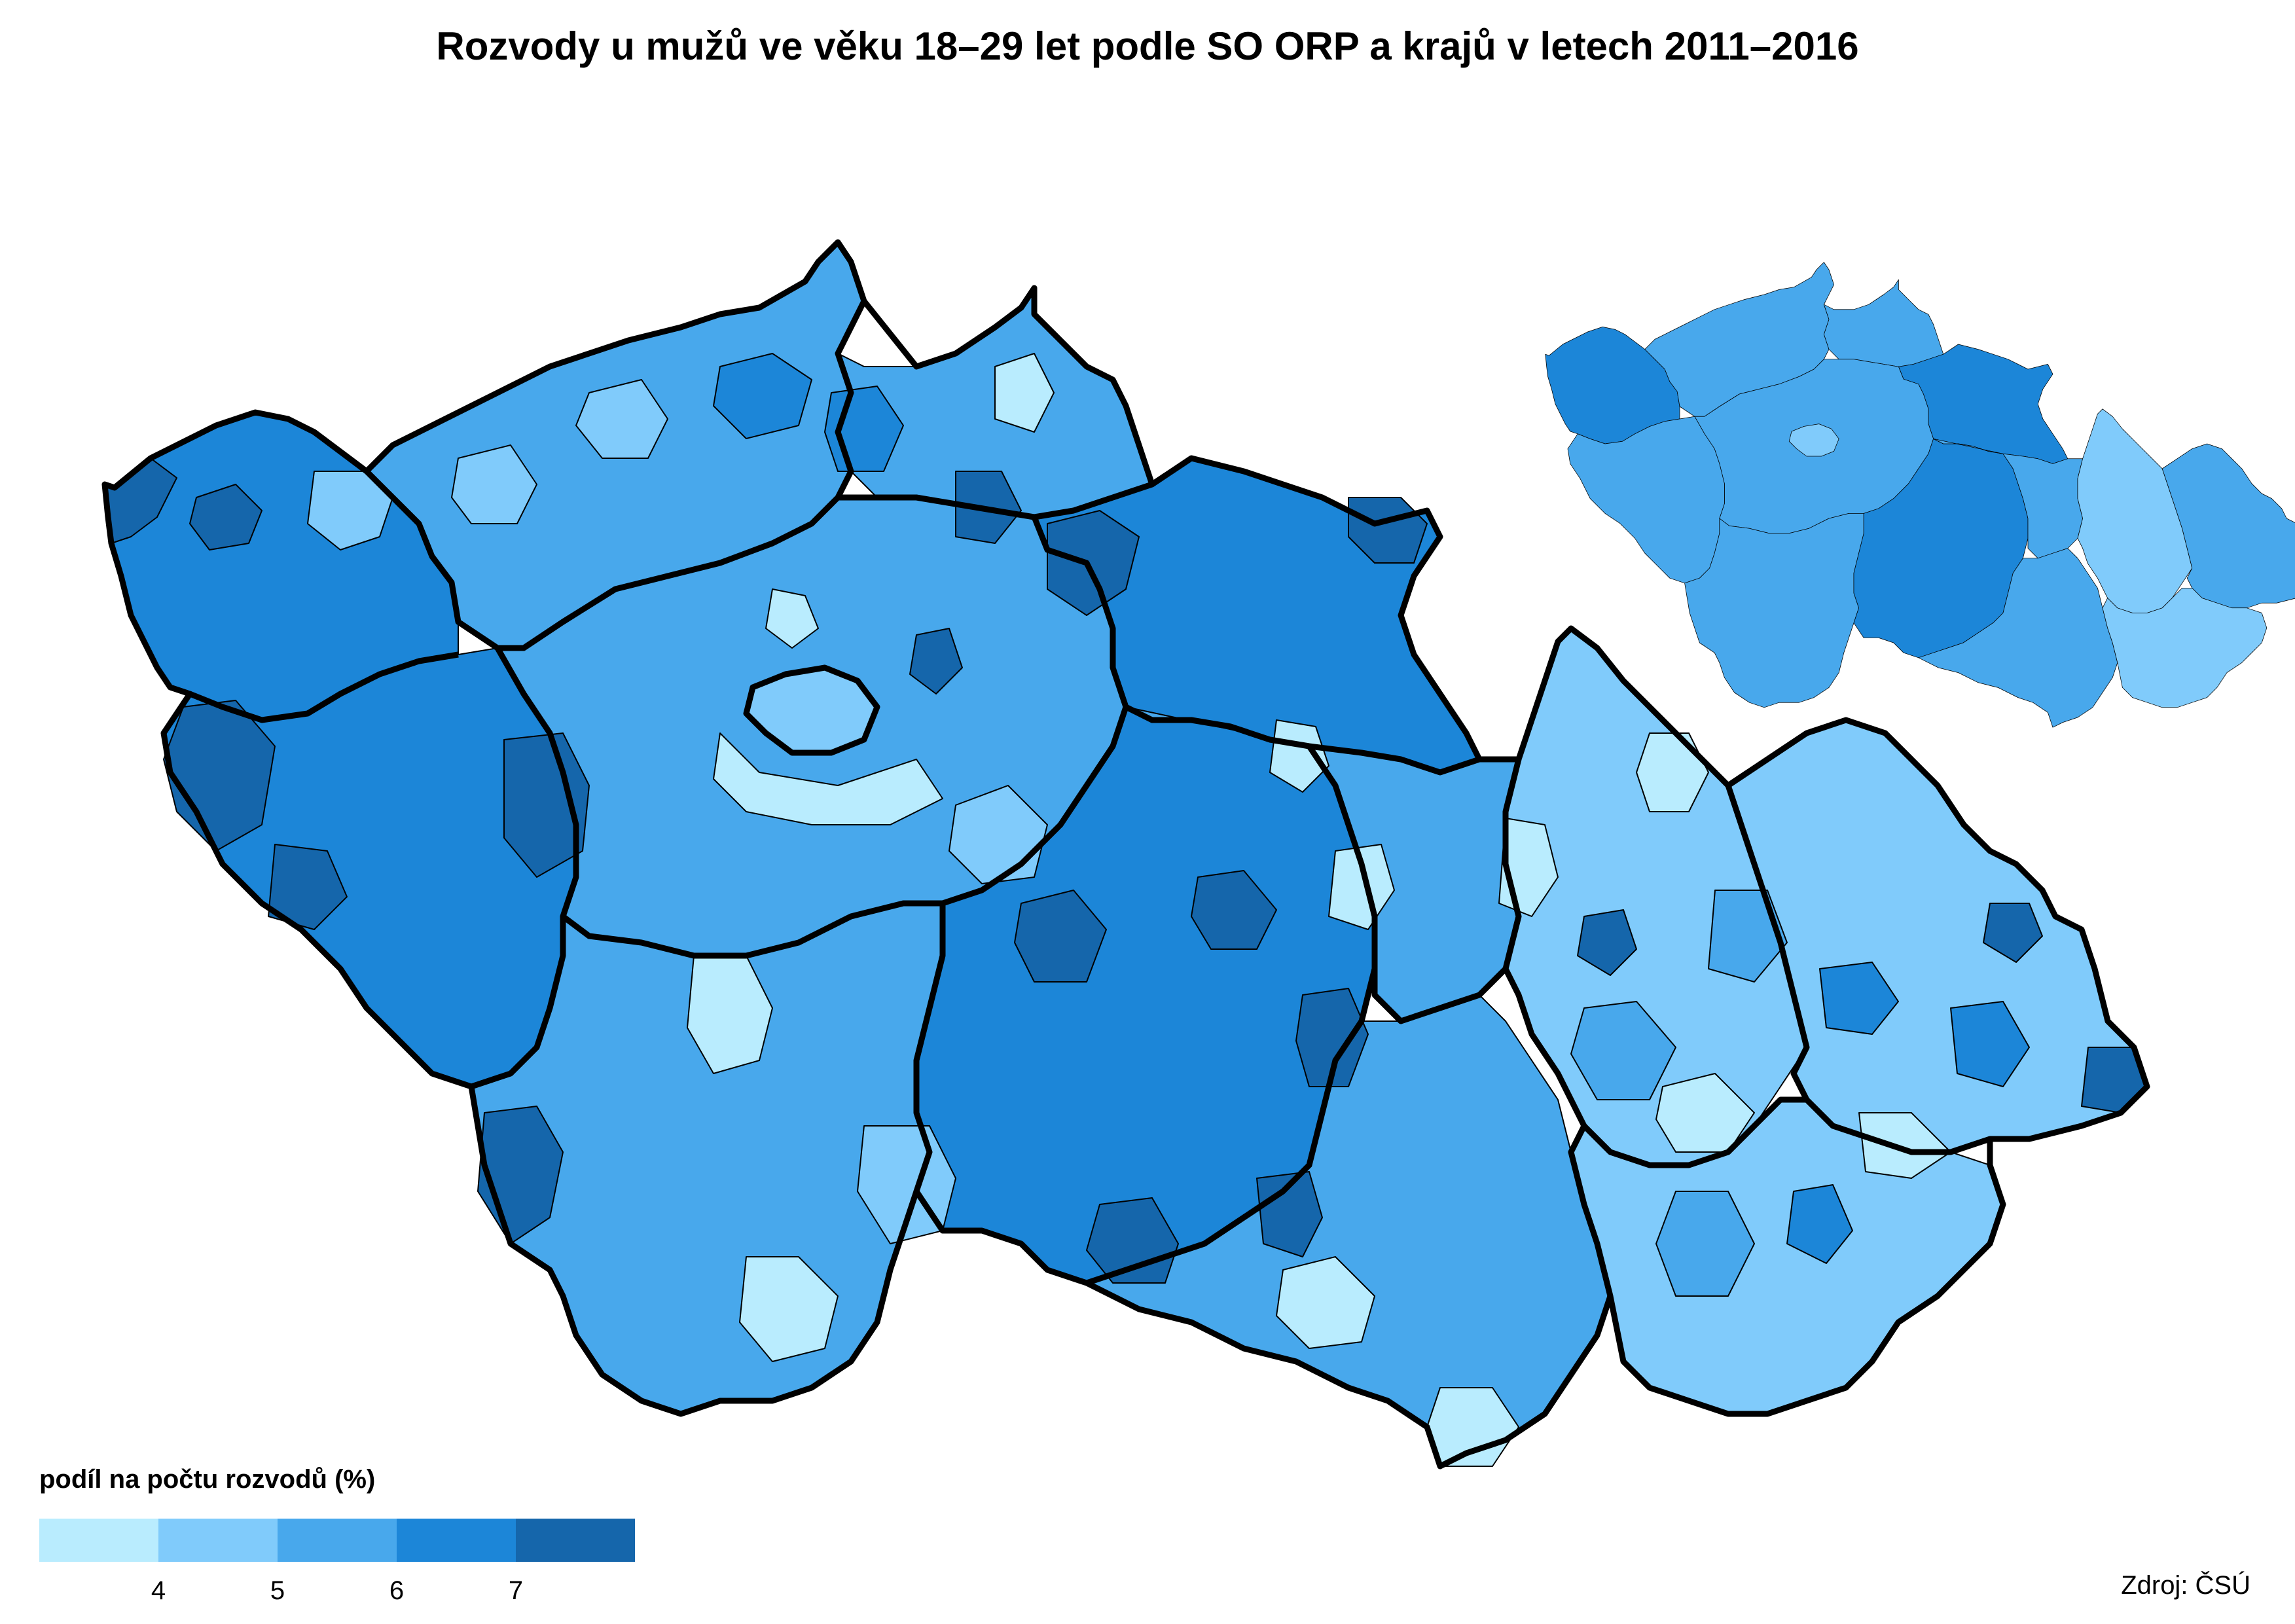 The image size is (2295, 1624). I want to click on inset-map, so click(1920, 495).